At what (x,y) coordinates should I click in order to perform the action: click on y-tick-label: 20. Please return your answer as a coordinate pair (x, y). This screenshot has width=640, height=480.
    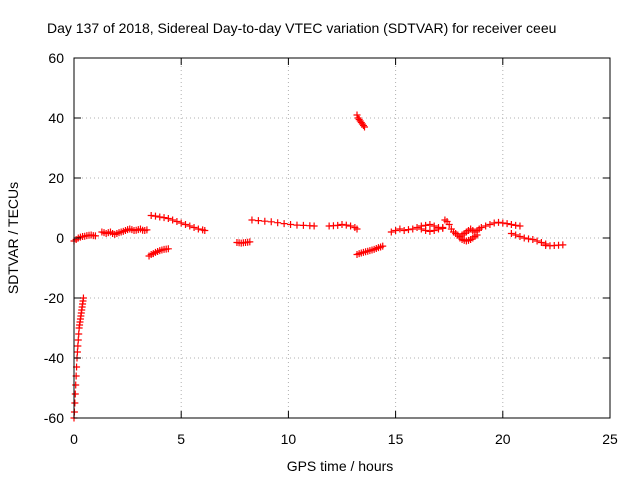
    Looking at the image, I should click on (56, 178).